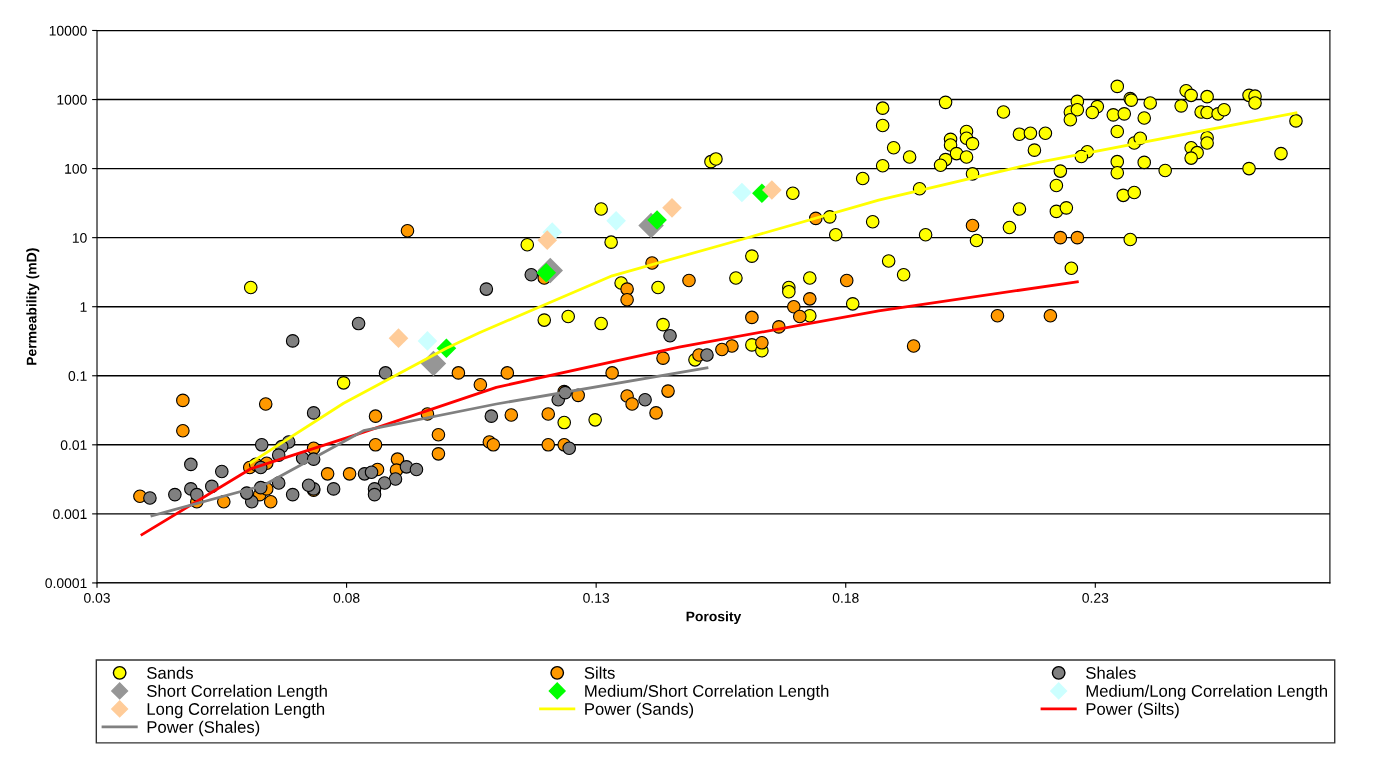 Image resolution: width=1376 pixels, height=762 pixels. What do you see at coordinates (83, 307) in the screenshot?
I see `y-tick-label: 1` at bounding box center [83, 307].